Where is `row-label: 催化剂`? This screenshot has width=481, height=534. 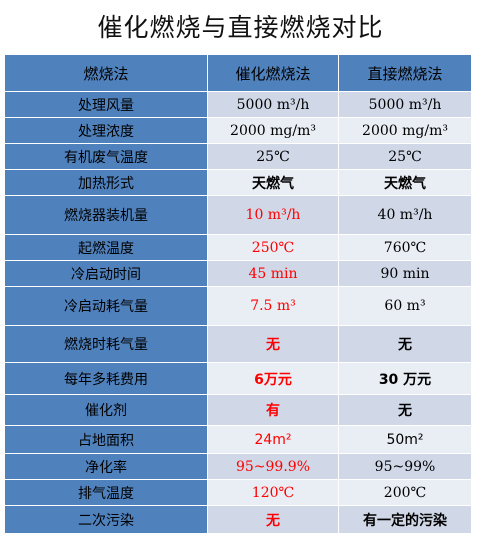
row-label: 催化剂 is located at coordinates (106, 410).